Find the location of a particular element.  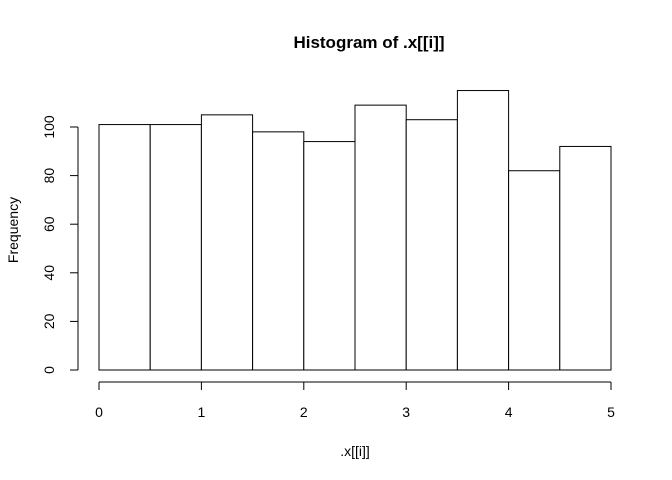

x-tick-label: 2 is located at coordinates (304, 412).